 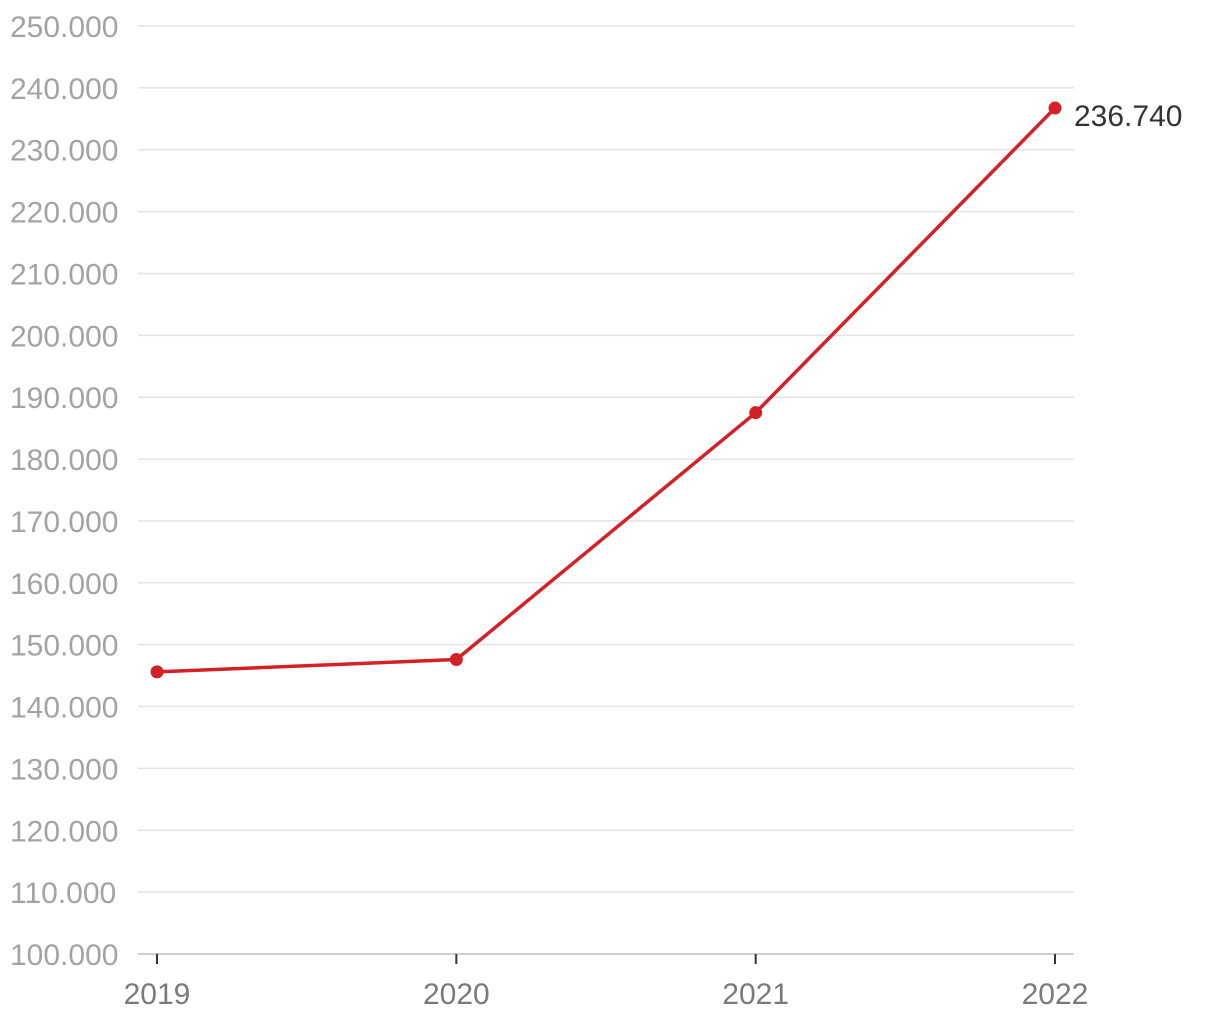 What do you see at coordinates (64, 584) in the screenshot?
I see `y-tick-label: 160.000` at bounding box center [64, 584].